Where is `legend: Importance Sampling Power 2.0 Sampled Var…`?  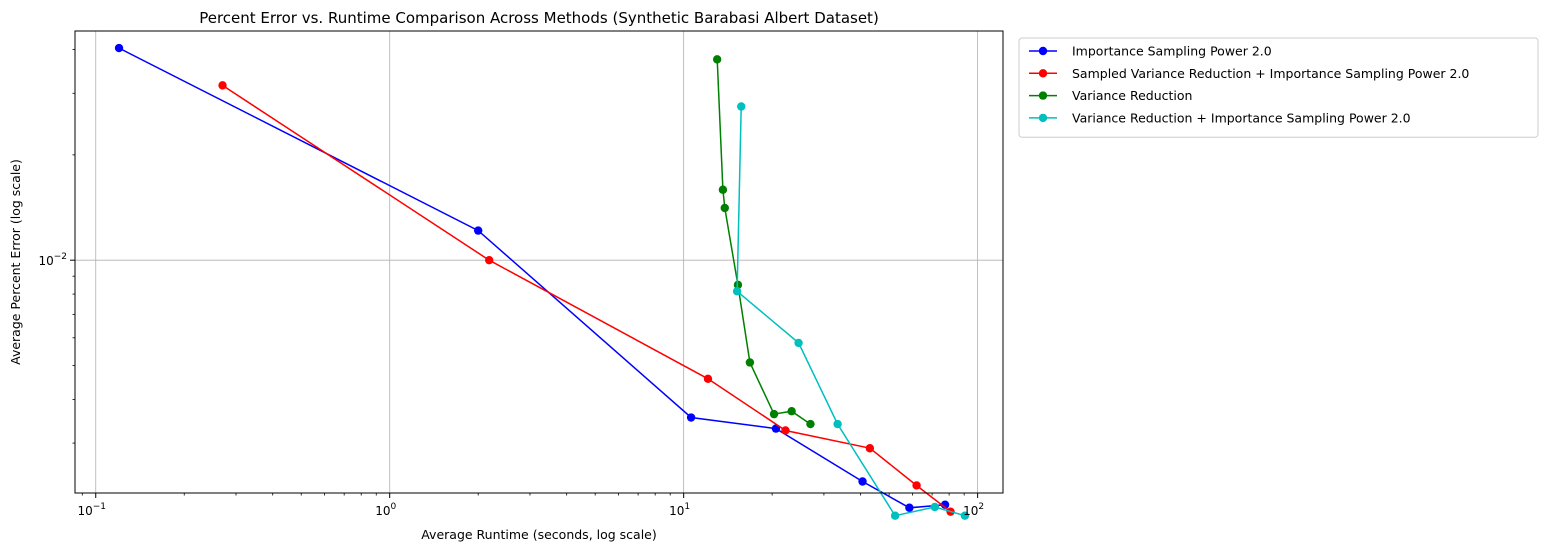 legend: Importance Sampling Power 2.0 Sampled Var… is located at coordinates (1278, 87).